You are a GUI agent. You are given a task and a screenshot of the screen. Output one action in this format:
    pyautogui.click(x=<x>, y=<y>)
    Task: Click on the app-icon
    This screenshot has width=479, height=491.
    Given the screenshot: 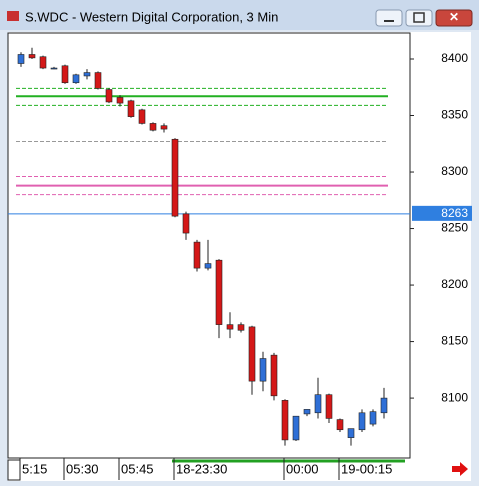 What is the action you would take?
    pyautogui.click(x=13, y=16)
    